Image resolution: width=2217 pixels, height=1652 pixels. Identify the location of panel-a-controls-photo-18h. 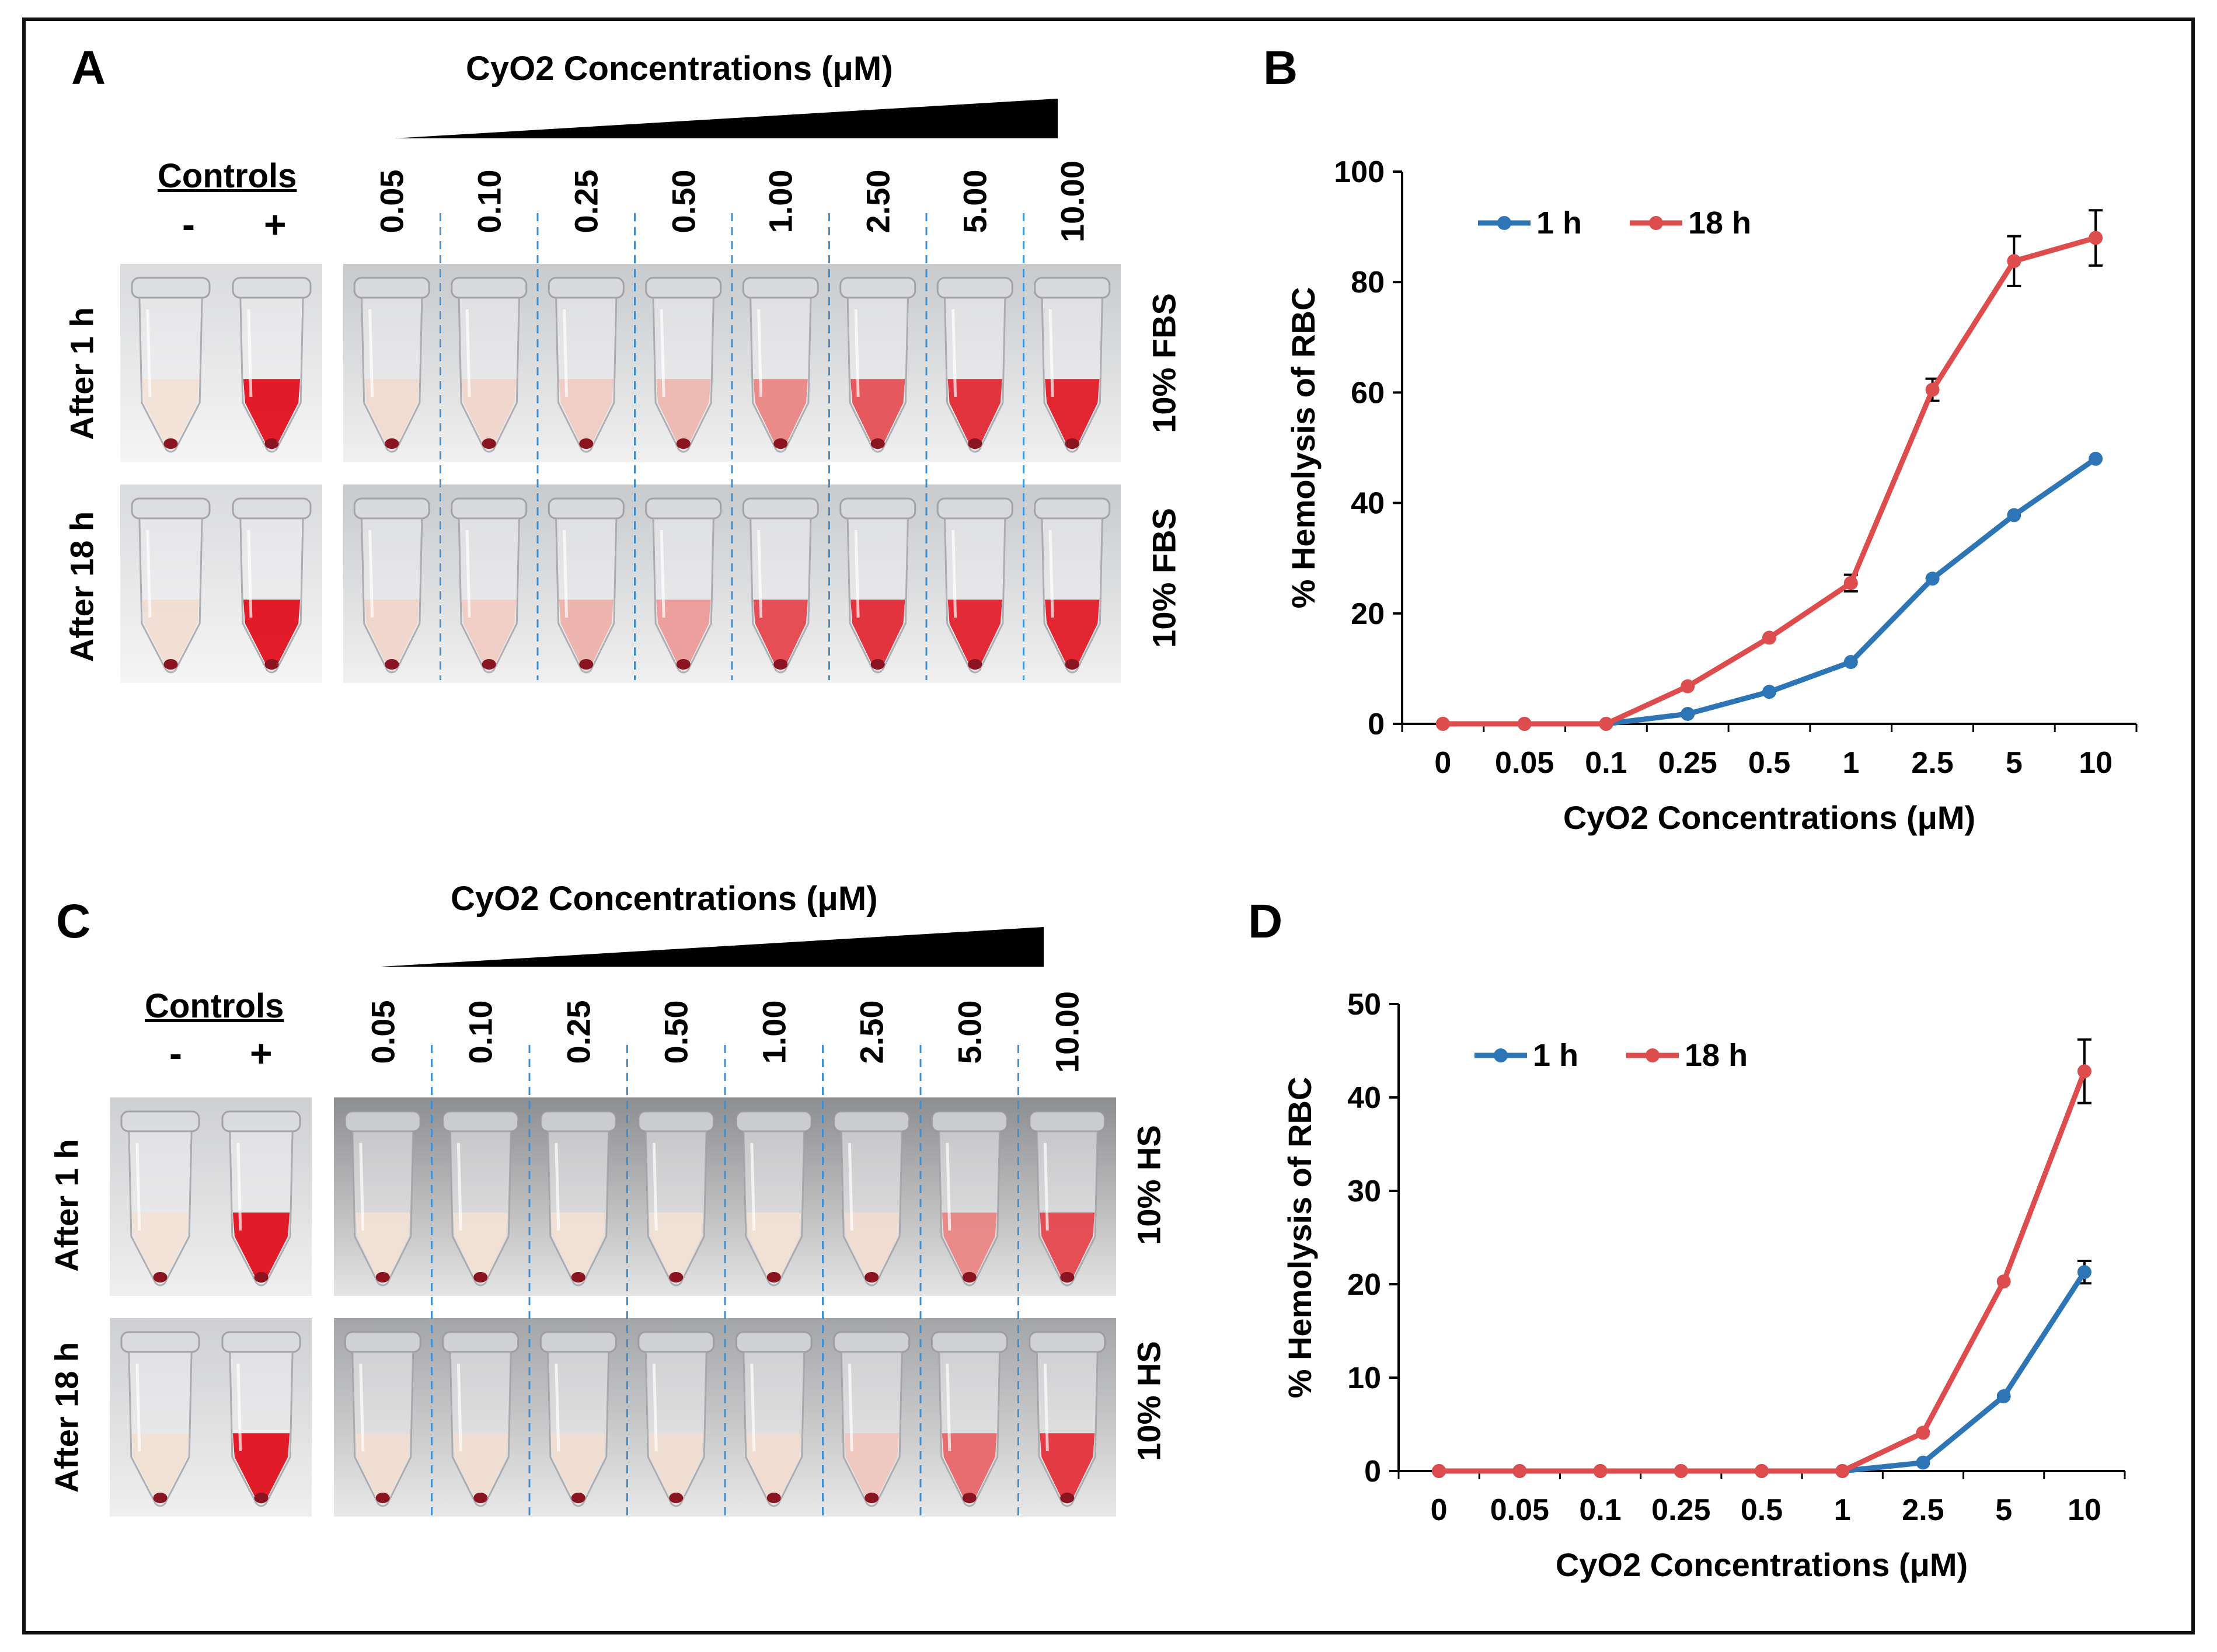
(221, 584).